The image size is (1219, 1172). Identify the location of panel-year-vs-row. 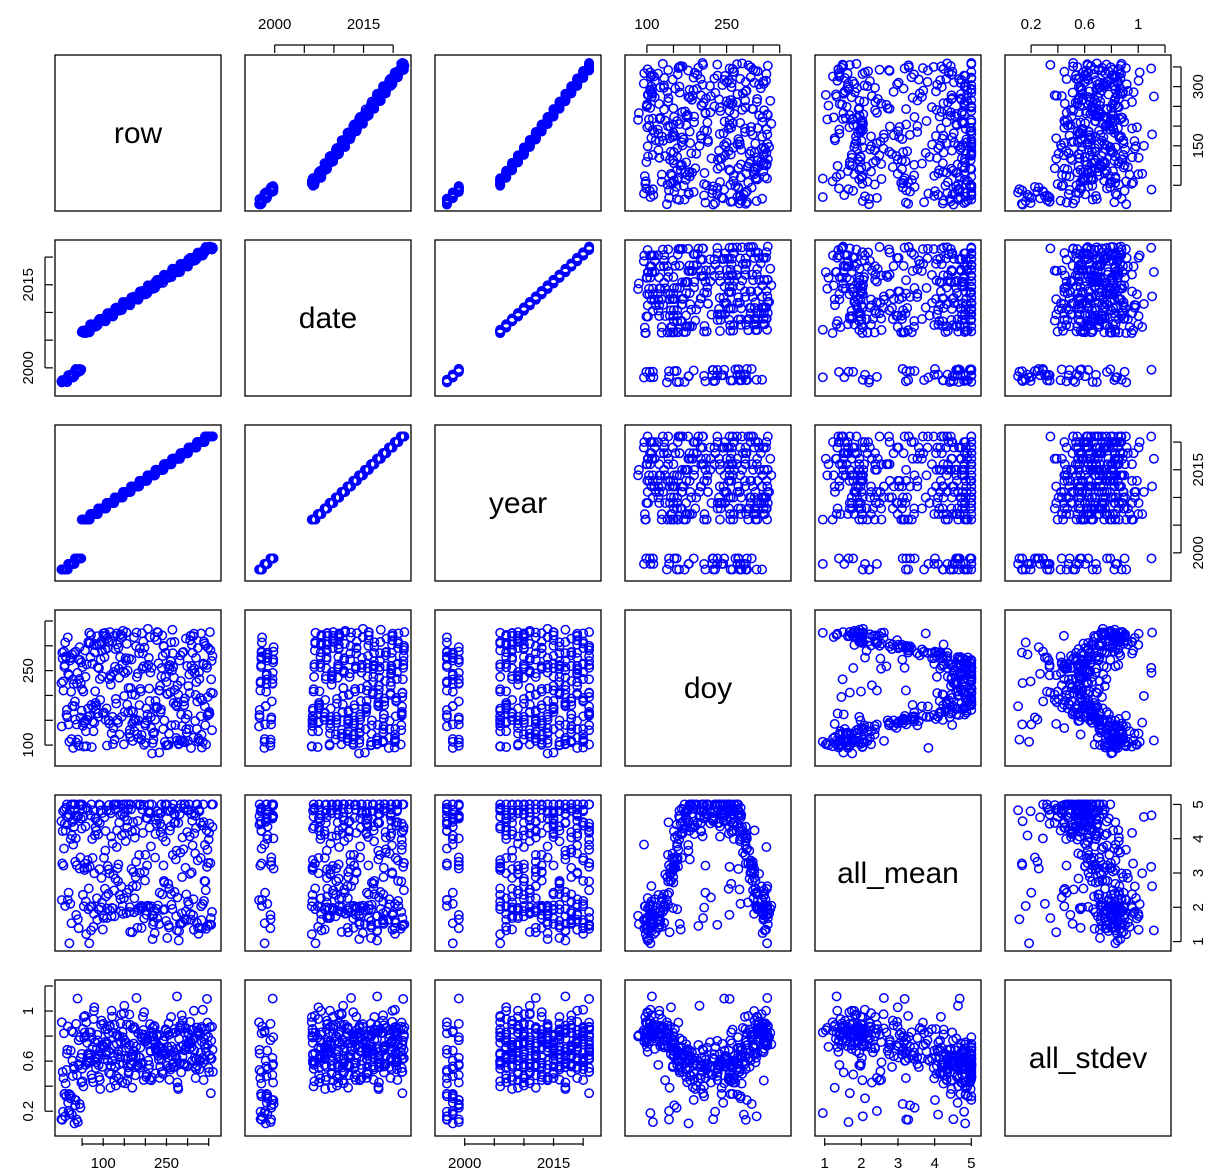
(138, 503).